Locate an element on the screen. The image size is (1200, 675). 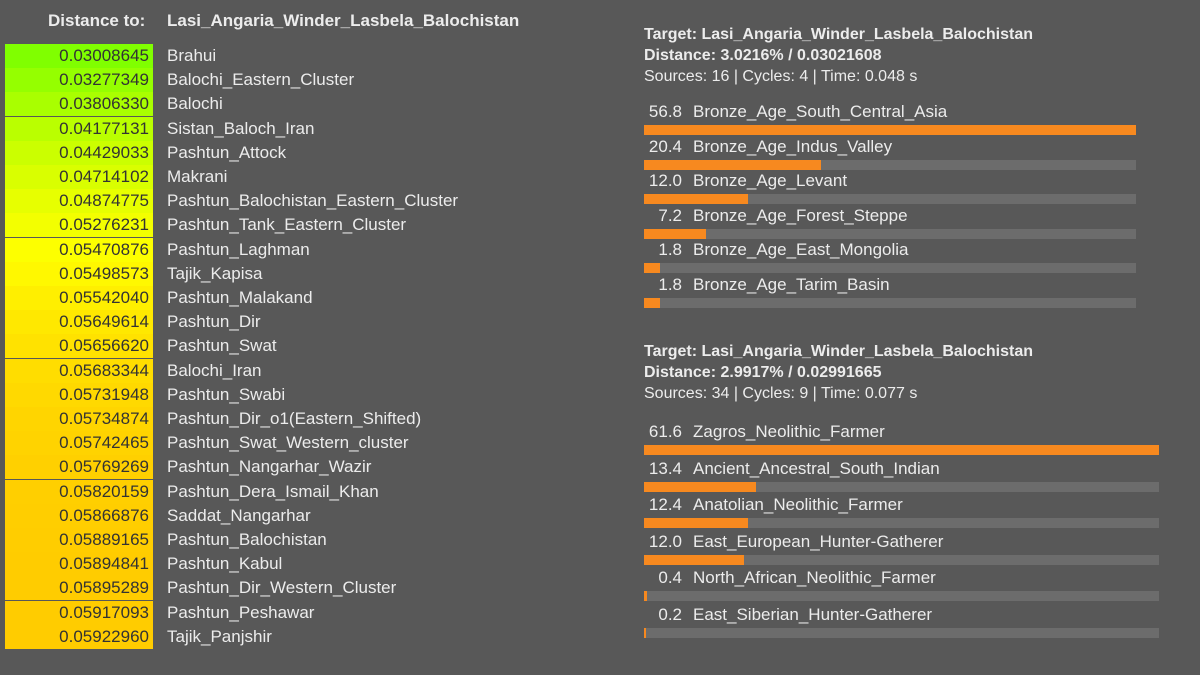
distance-value: 0.05276231 is located at coordinates (104, 225).